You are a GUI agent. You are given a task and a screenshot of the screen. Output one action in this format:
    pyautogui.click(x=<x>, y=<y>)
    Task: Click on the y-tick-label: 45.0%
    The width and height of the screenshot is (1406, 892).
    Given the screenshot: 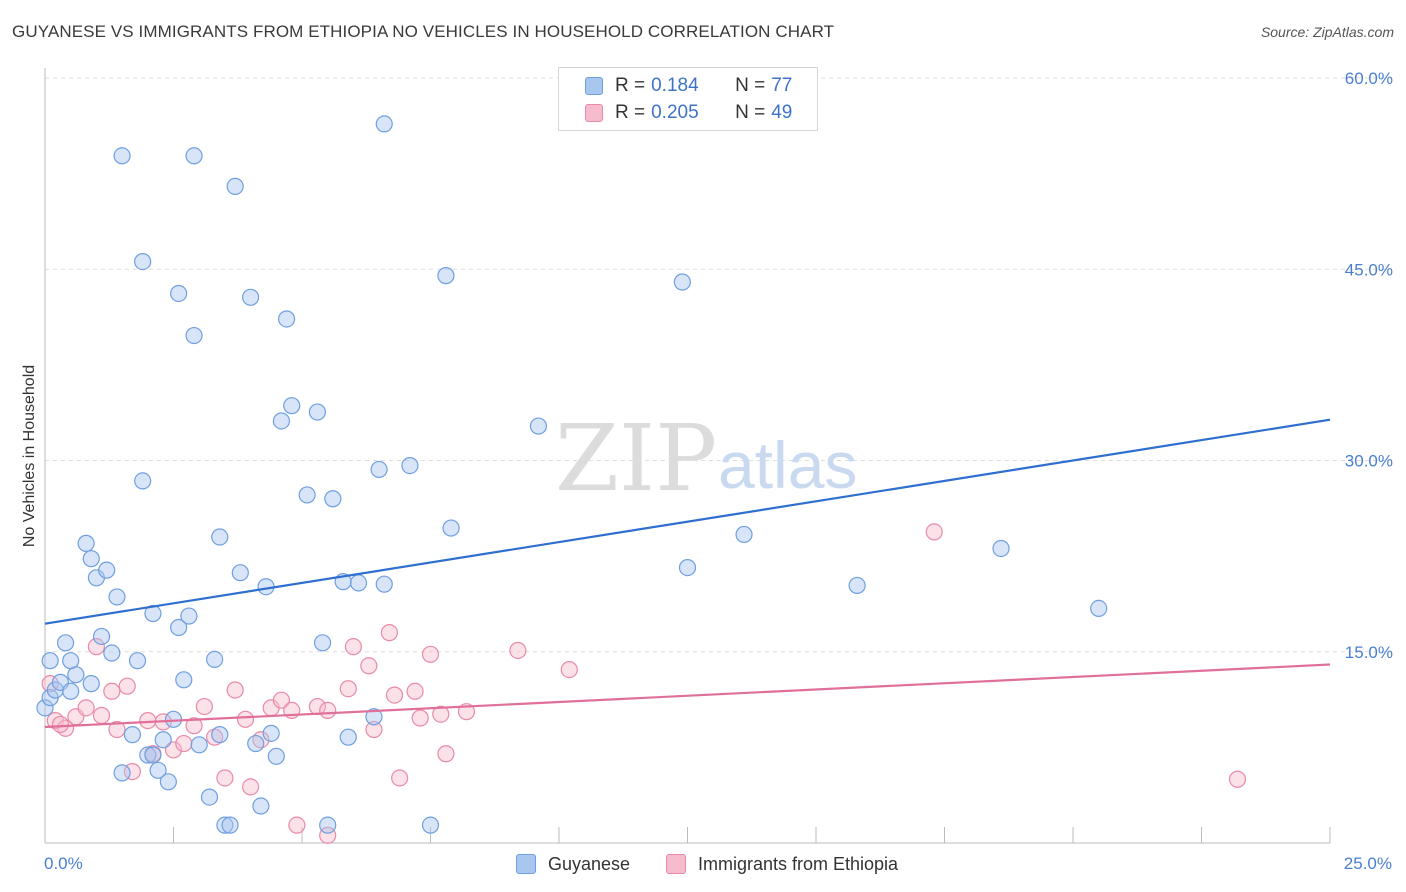 What is the action you would take?
    pyautogui.click(x=1369, y=269)
    